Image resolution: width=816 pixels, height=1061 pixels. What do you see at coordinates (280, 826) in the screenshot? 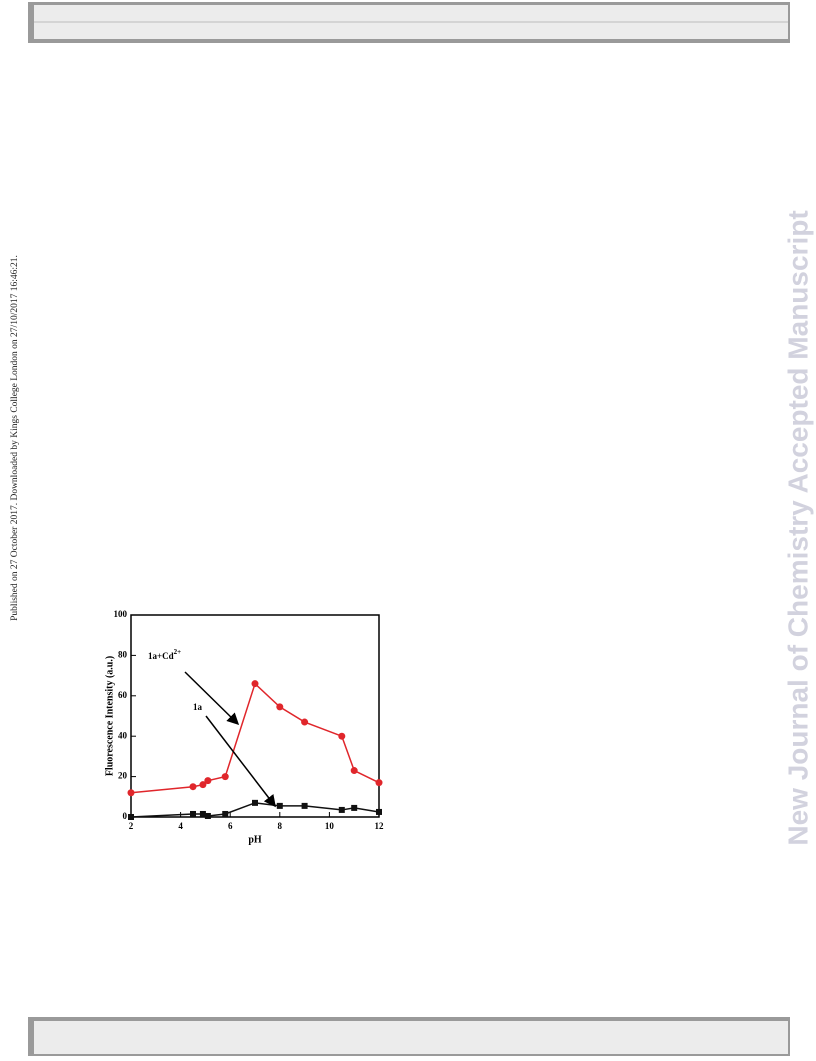
I see `x-tick-label: 8` at bounding box center [280, 826].